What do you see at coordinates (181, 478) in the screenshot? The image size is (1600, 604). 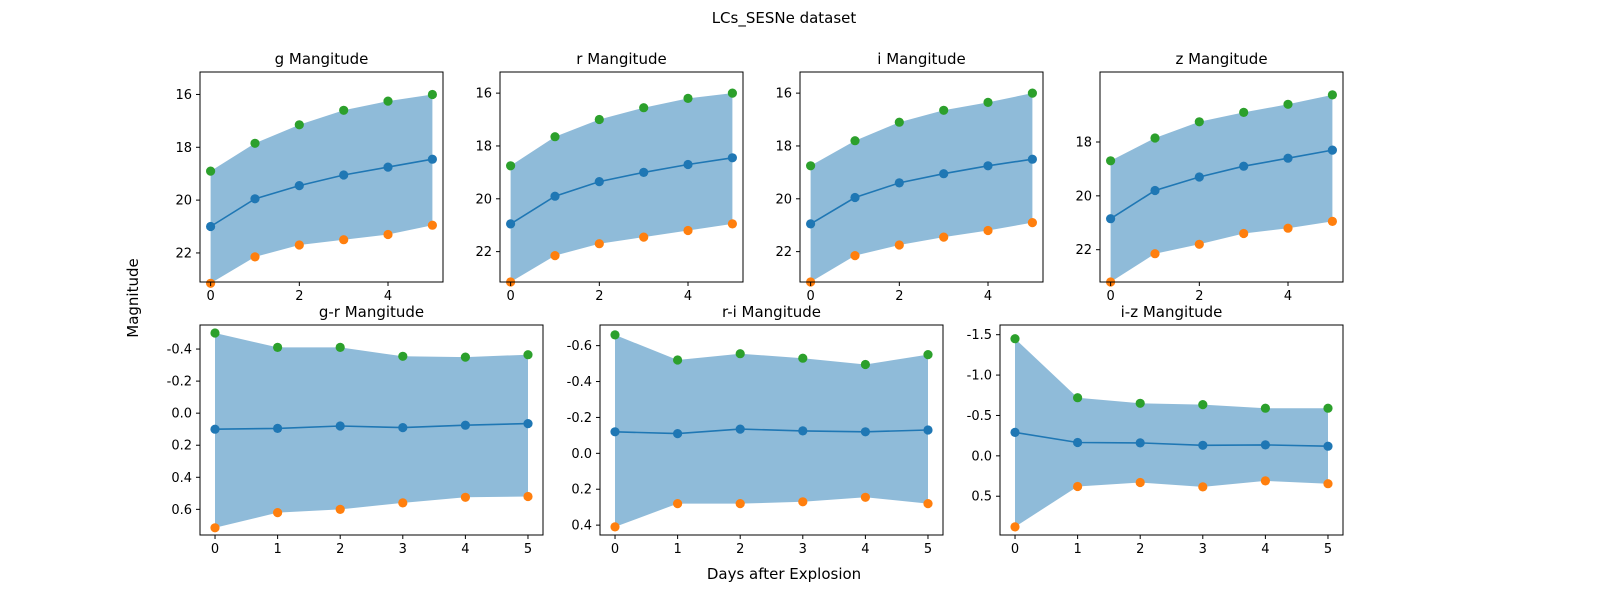 I see `y-tick-label: 0.4` at bounding box center [181, 478].